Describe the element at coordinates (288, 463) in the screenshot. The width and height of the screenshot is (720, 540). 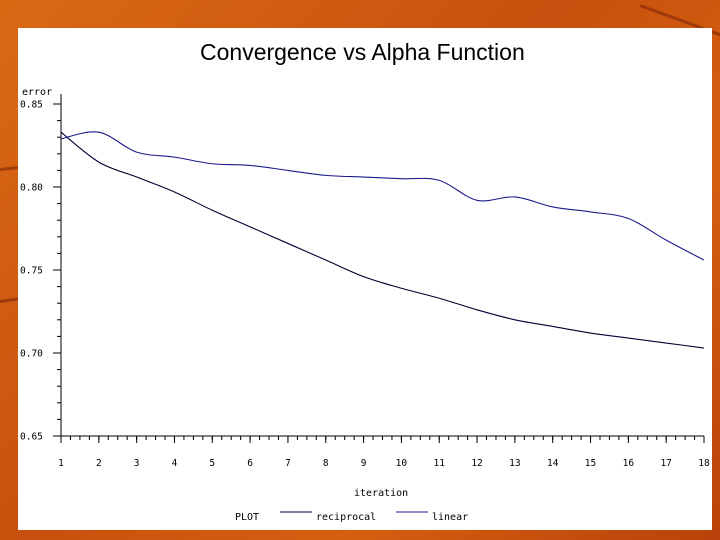
I see `x-tick-label: 7` at that location.